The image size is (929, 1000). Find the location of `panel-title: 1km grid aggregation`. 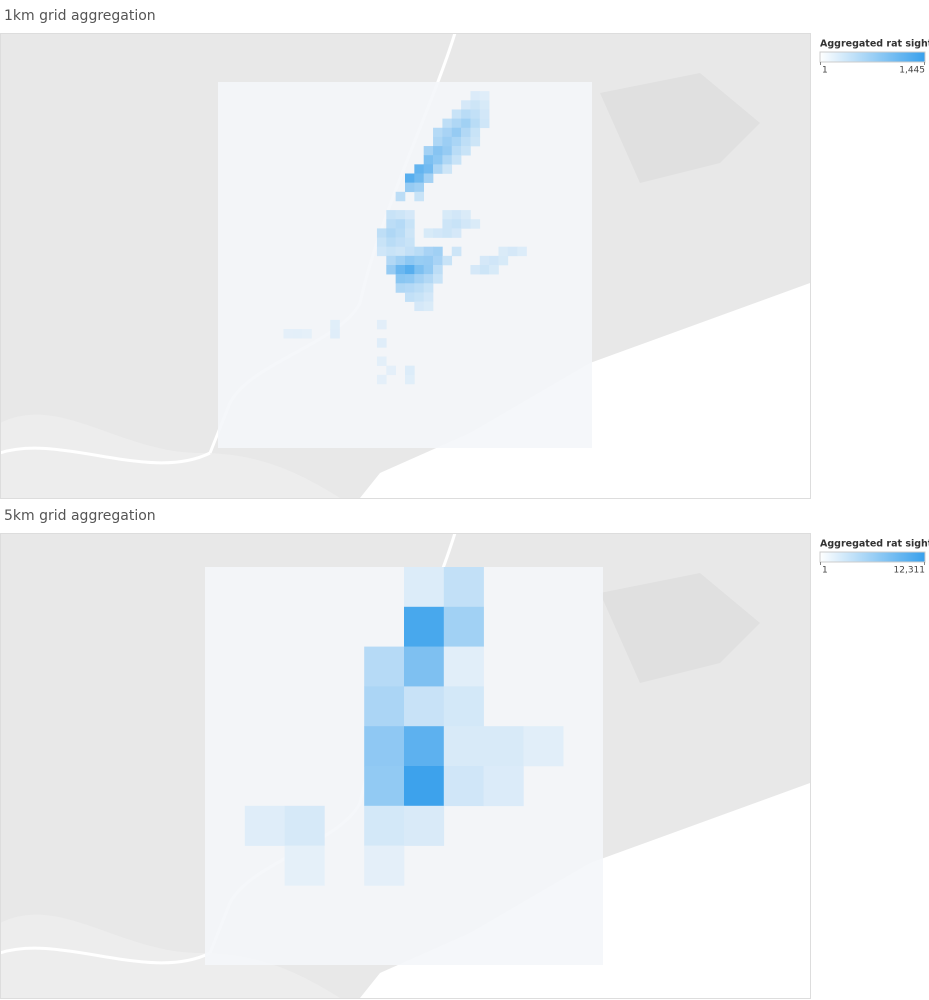

panel-title: 1km grid aggregation is located at coordinates (80, 16).